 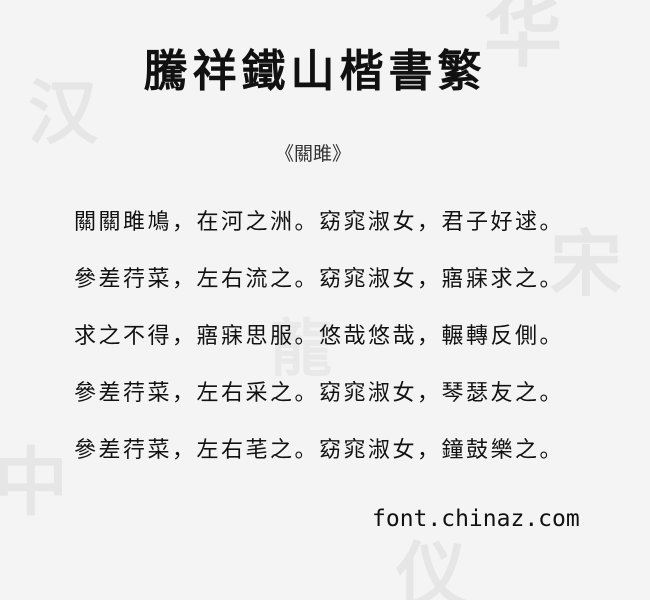 I want to click on watermark-char: 汉, so click(x=63, y=112).